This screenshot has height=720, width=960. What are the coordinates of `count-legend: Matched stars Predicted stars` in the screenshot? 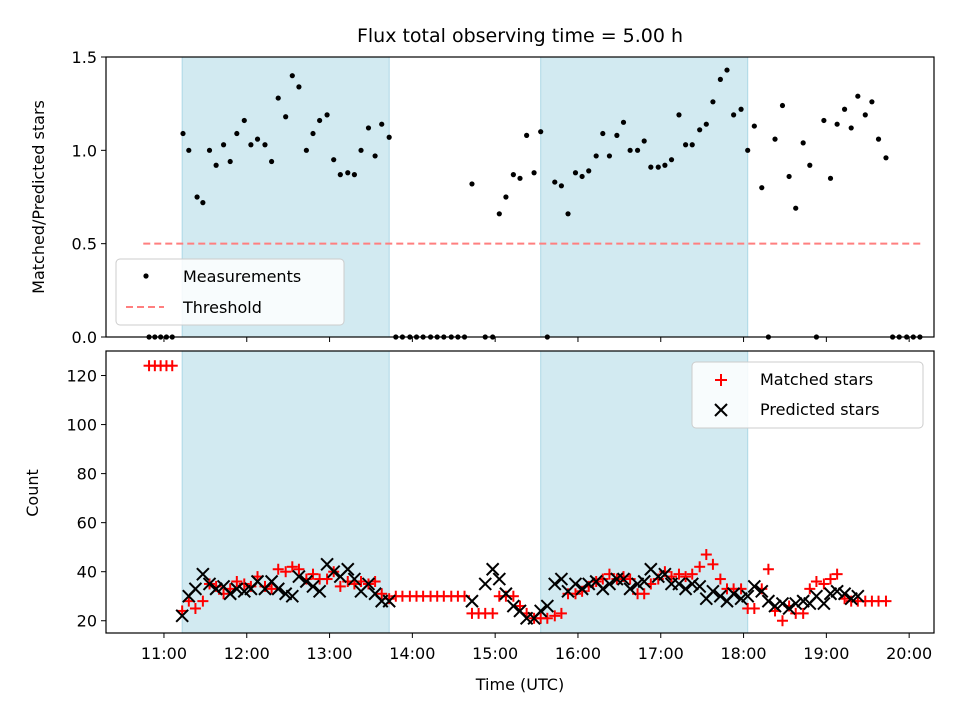 It's located at (807, 395).